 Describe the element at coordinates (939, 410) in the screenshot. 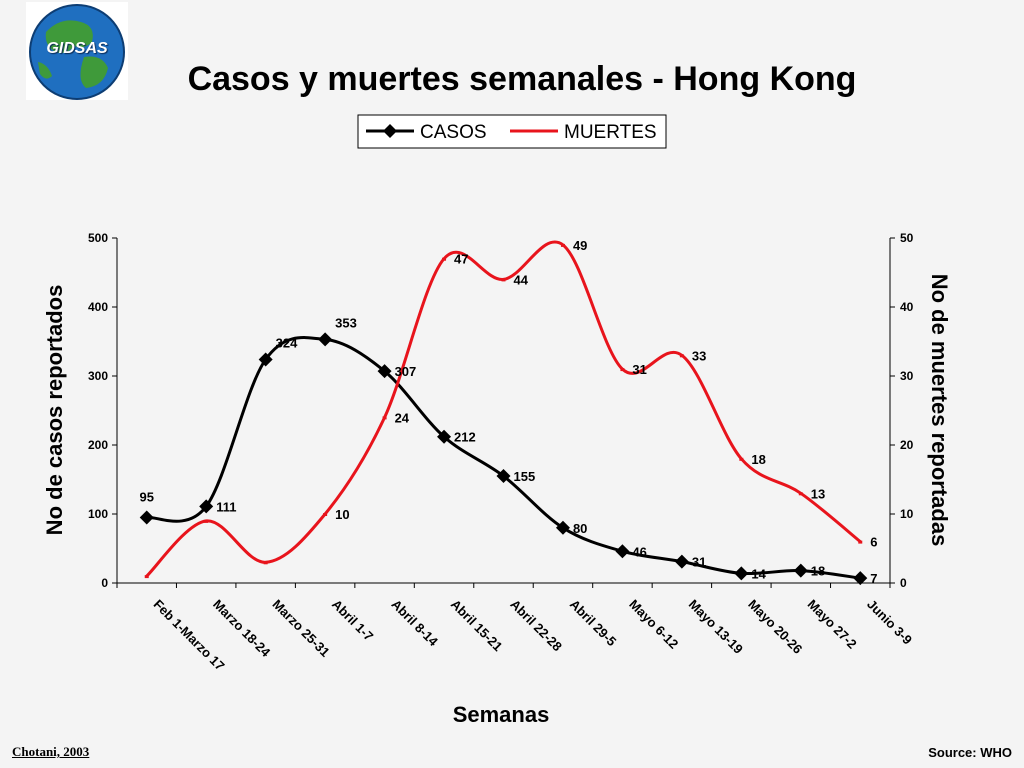

I see `y-axis-right-title: No de muertes reportadas` at that location.